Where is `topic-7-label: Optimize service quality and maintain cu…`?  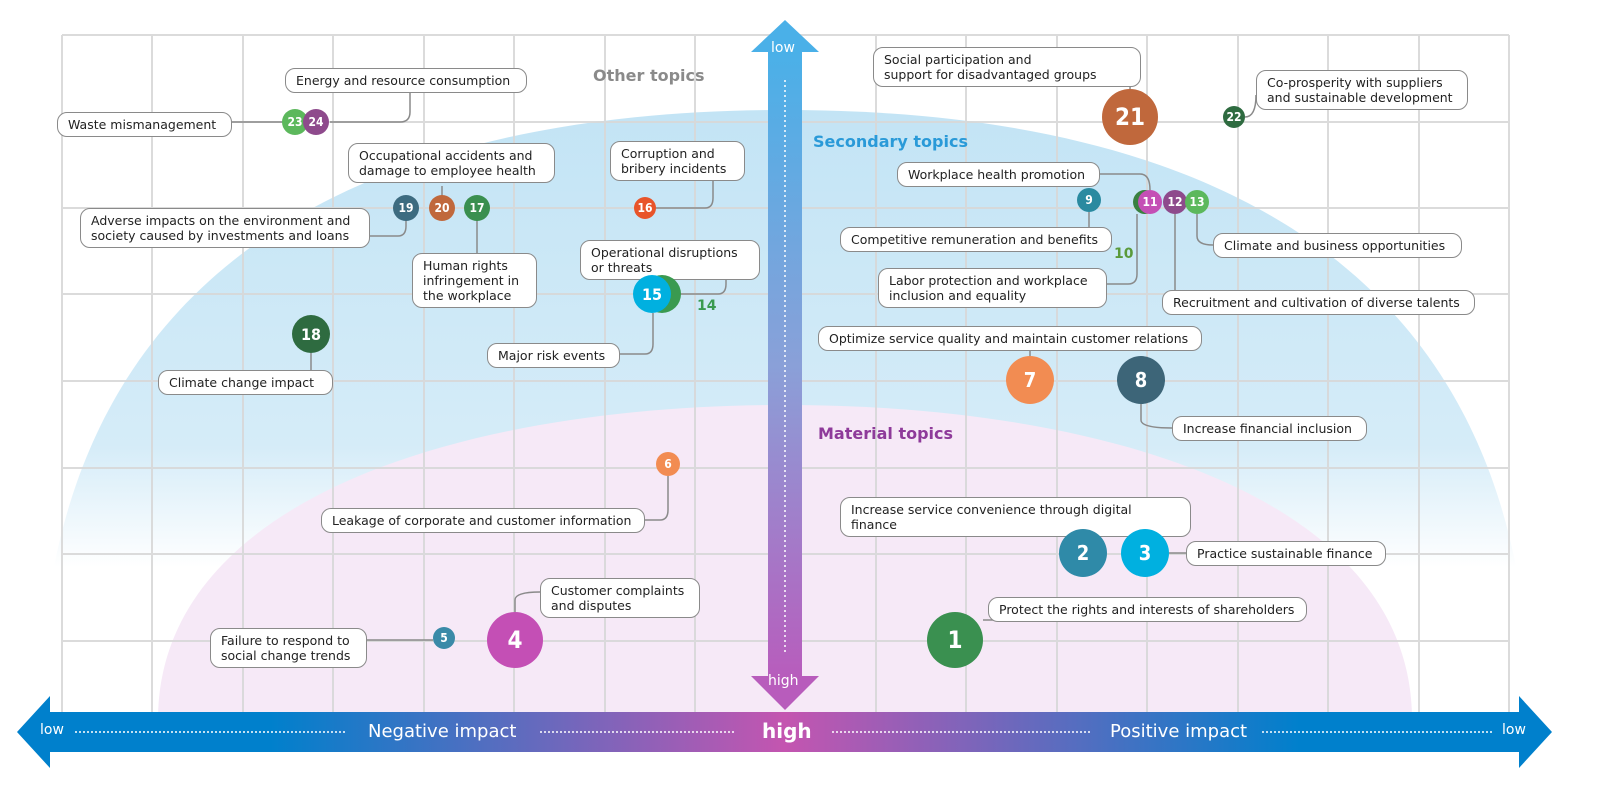 topic-7-label: Optimize service quality and maintain cu… is located at coordinates (1010, 338).